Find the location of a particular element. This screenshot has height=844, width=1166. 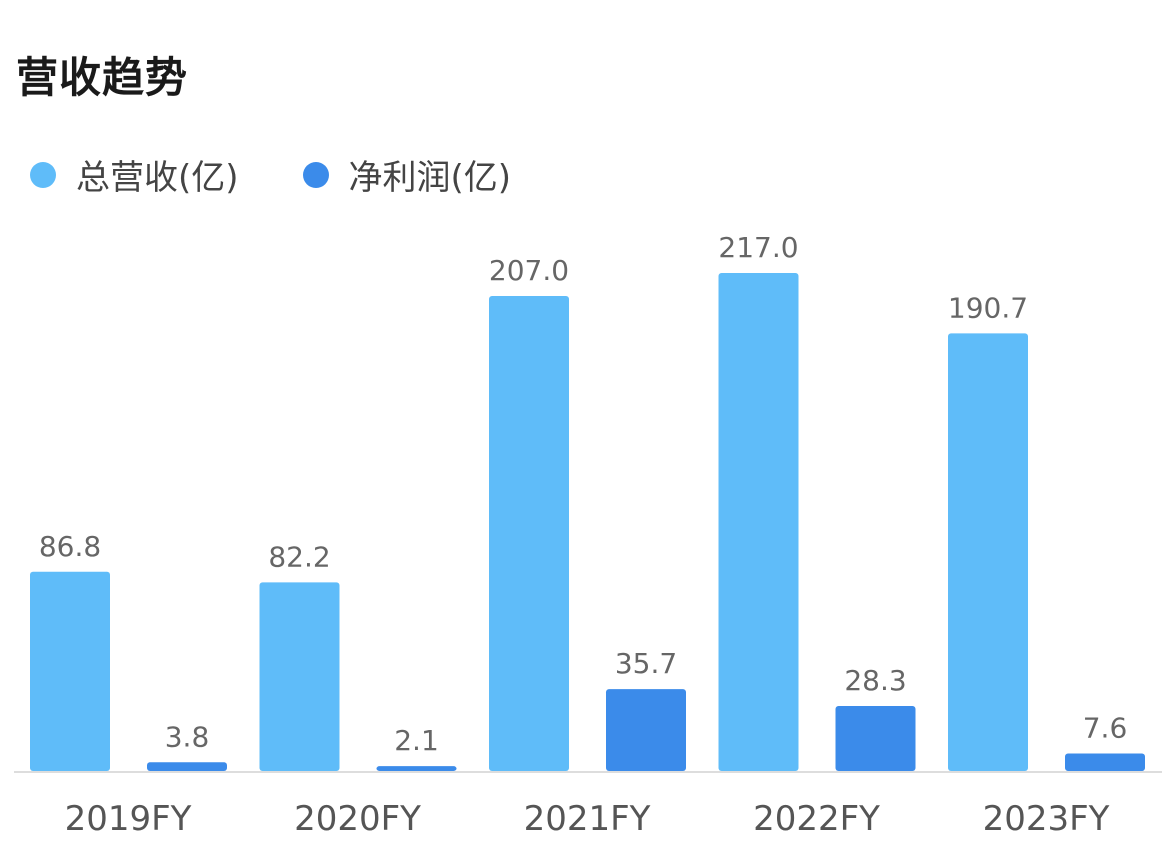

legend-dot-profit-icon is located at coordinates (315, 174).